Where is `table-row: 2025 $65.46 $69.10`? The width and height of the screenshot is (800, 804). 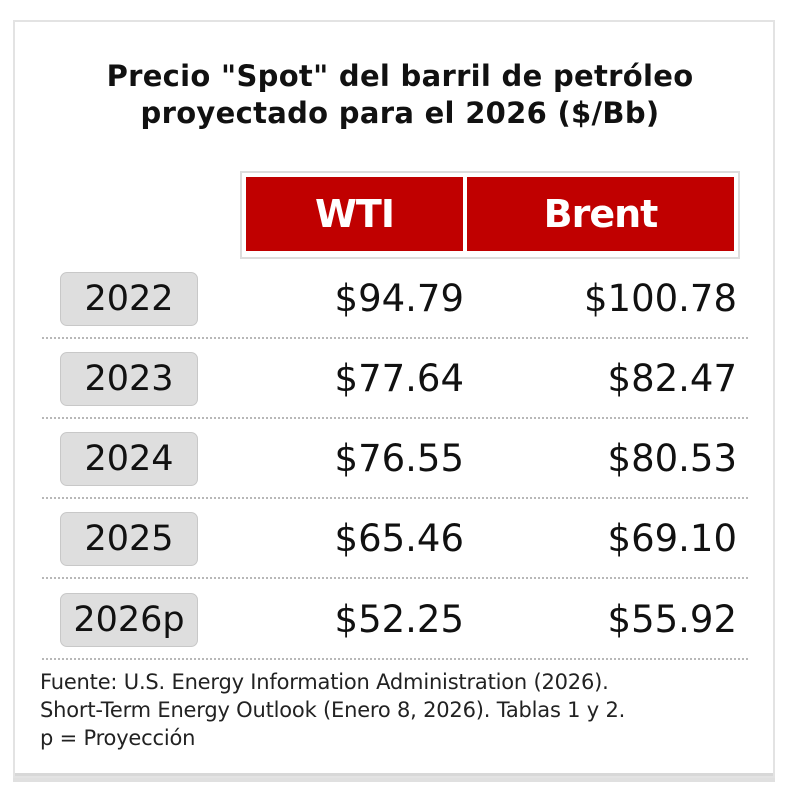
table-row: 2025 $65.46 $69.10 is located at coordinates (395, 539).